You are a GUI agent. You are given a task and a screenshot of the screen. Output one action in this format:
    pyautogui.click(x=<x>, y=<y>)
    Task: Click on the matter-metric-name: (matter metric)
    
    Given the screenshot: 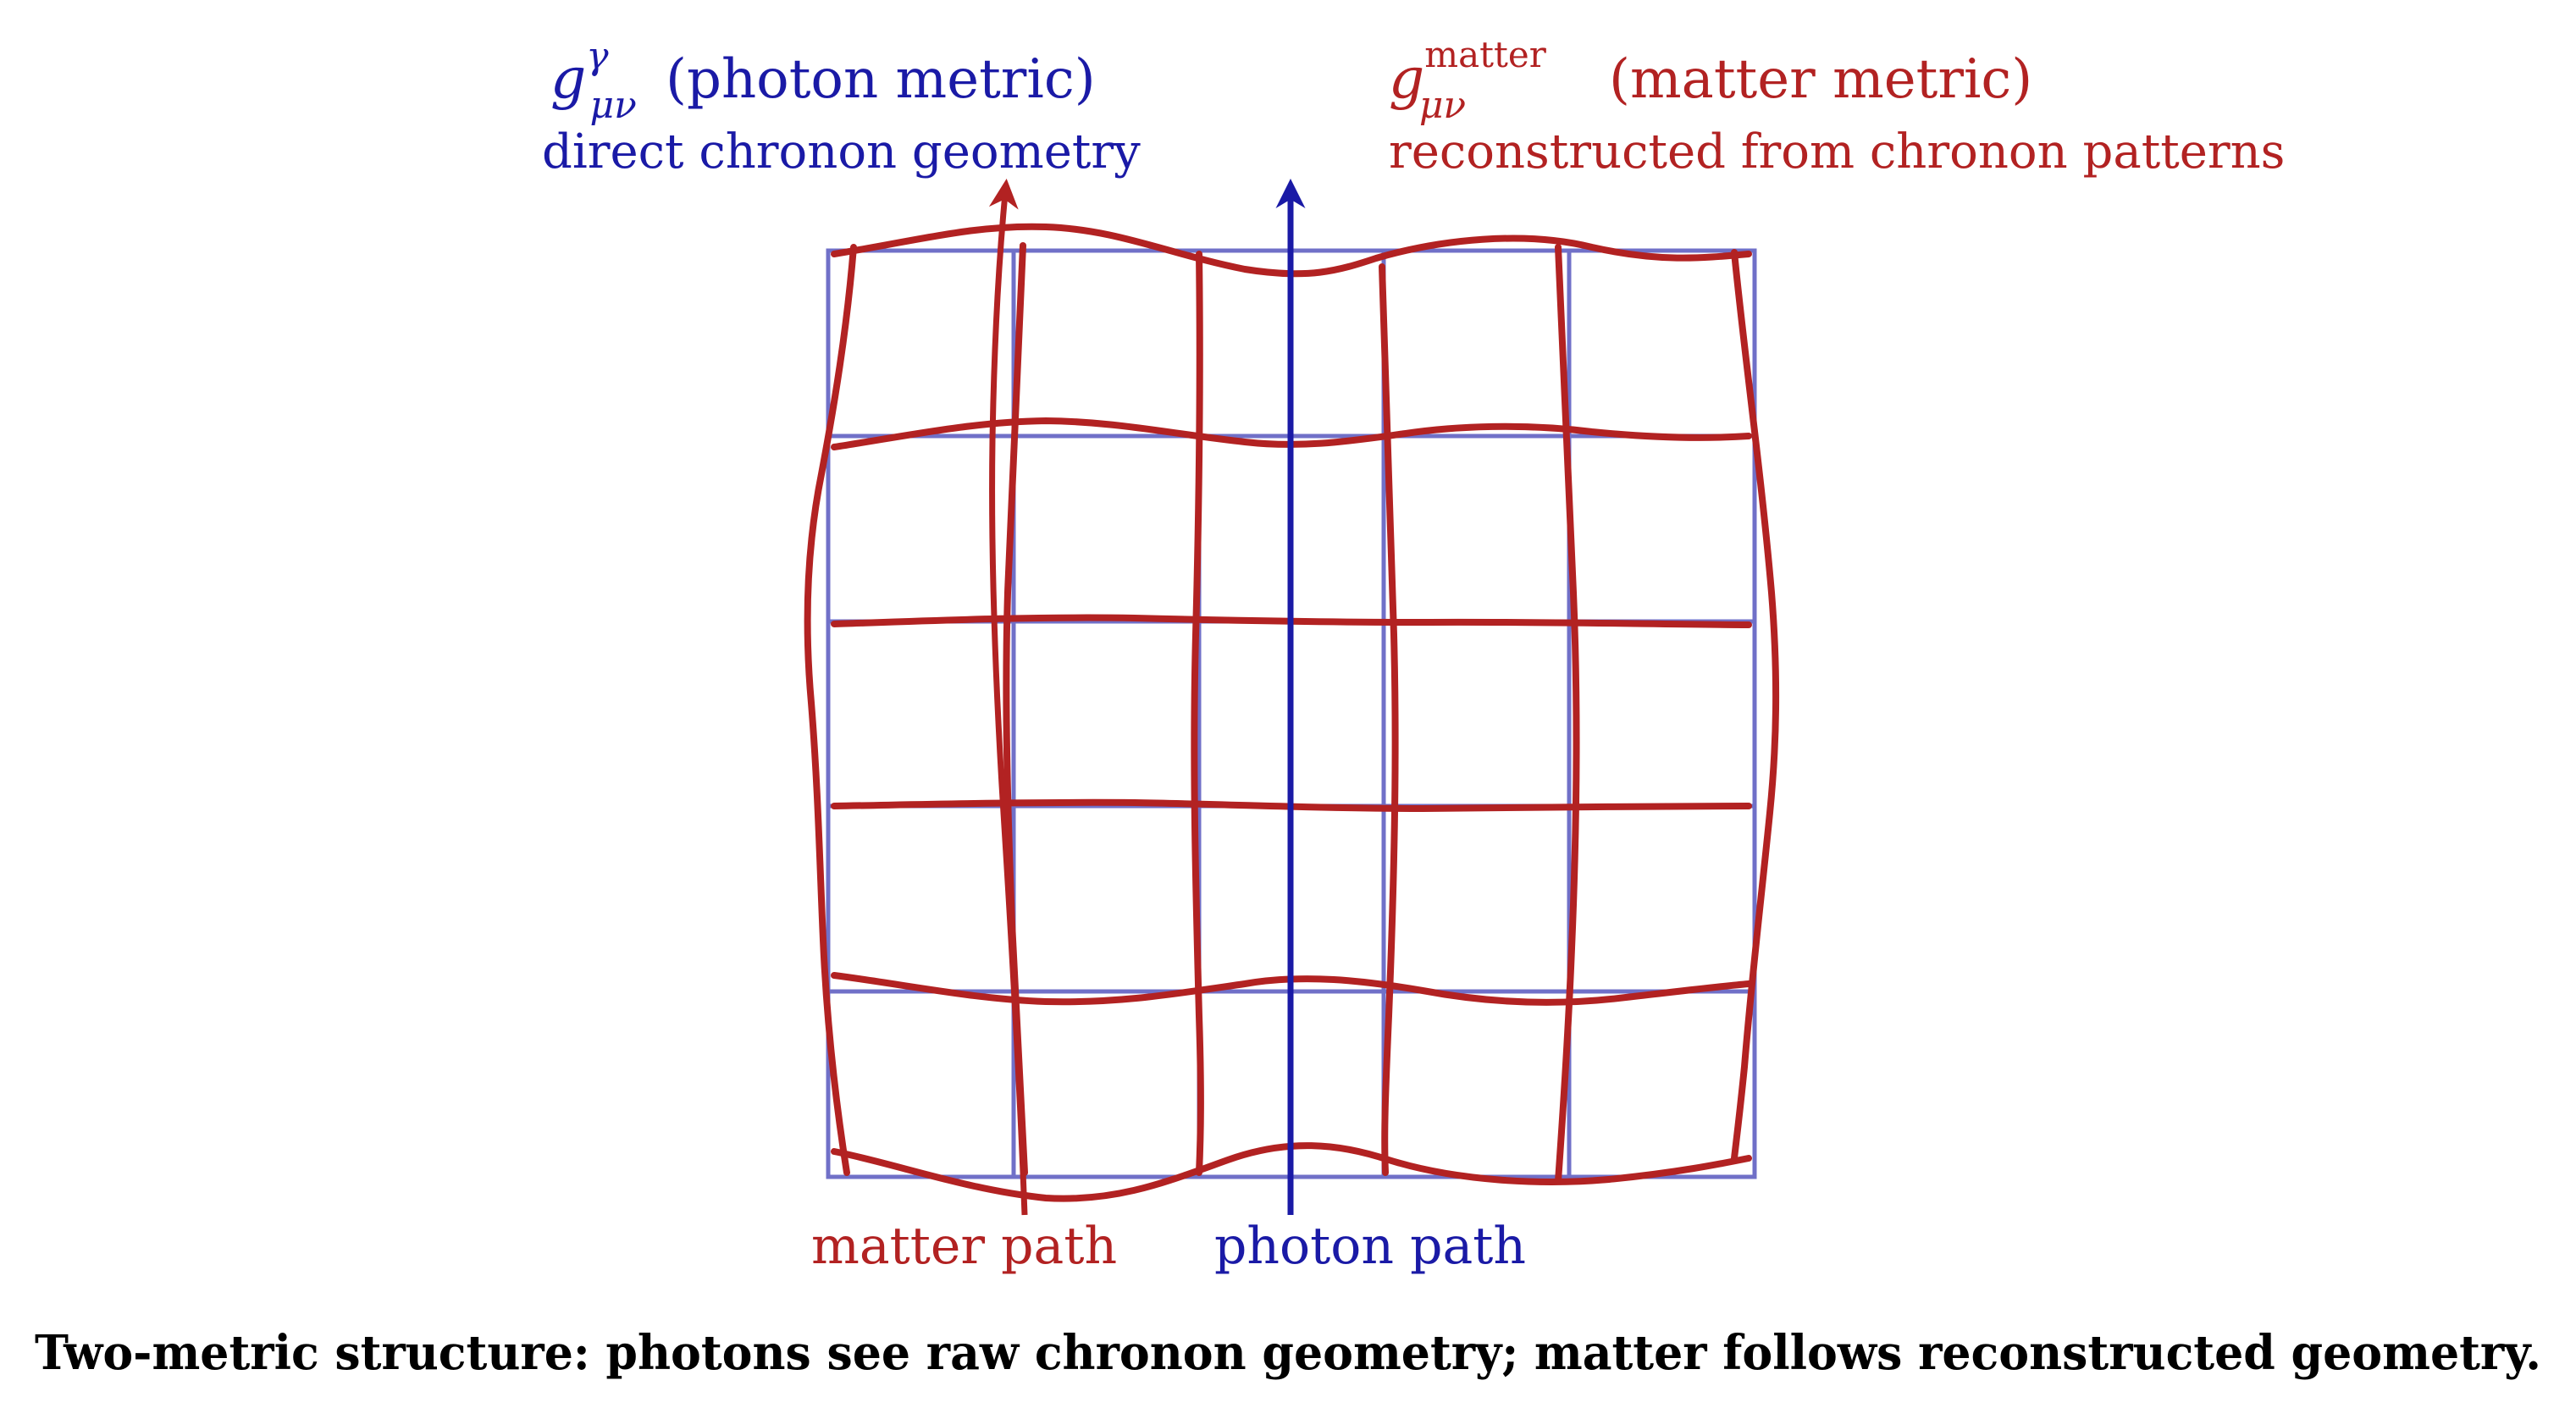 What is the action you would take?
    pyautogui.click(x=1820, y=80)
    